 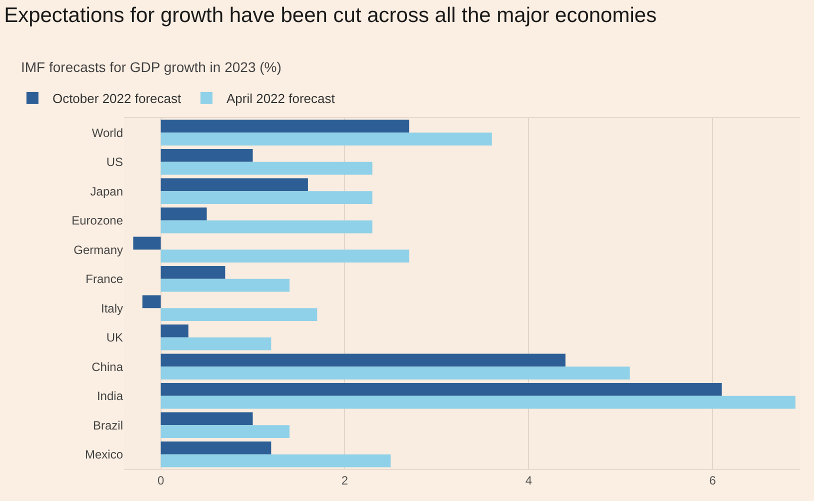 I want to click on x-tick-label: 2, so click(x=344, y=480).